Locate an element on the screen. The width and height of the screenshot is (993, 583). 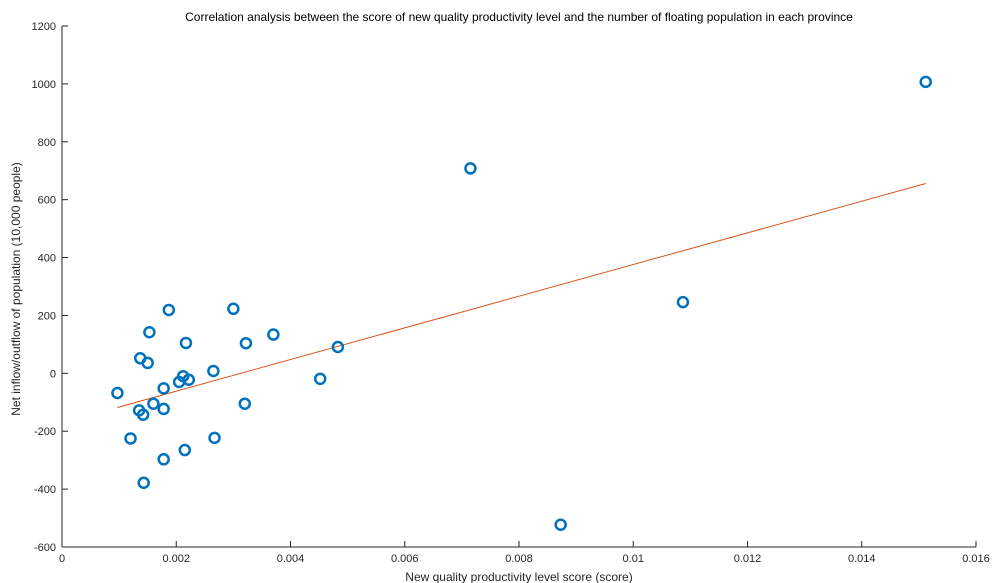
y-tick-label: 200 is located at coordinates (47, 316).